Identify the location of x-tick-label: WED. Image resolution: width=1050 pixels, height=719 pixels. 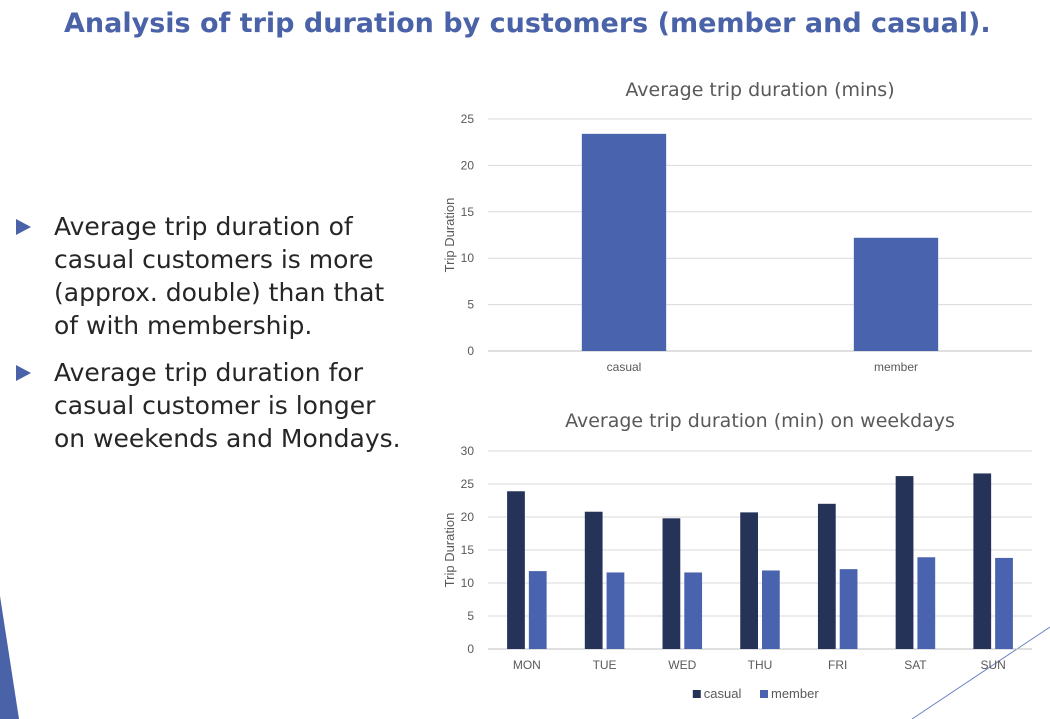
(682, 665).